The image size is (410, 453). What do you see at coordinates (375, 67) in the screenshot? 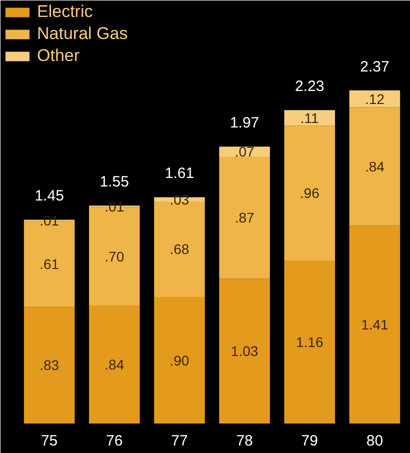
I see `total-label: 2.37` at bounding box center [375, 67].